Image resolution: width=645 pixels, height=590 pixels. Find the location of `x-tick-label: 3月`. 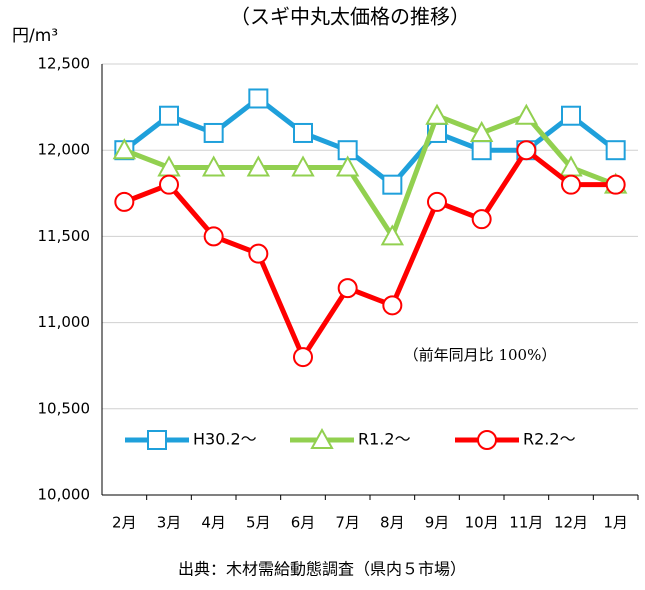

x-tick-label: 3月 is located at coordinates (169, 523).